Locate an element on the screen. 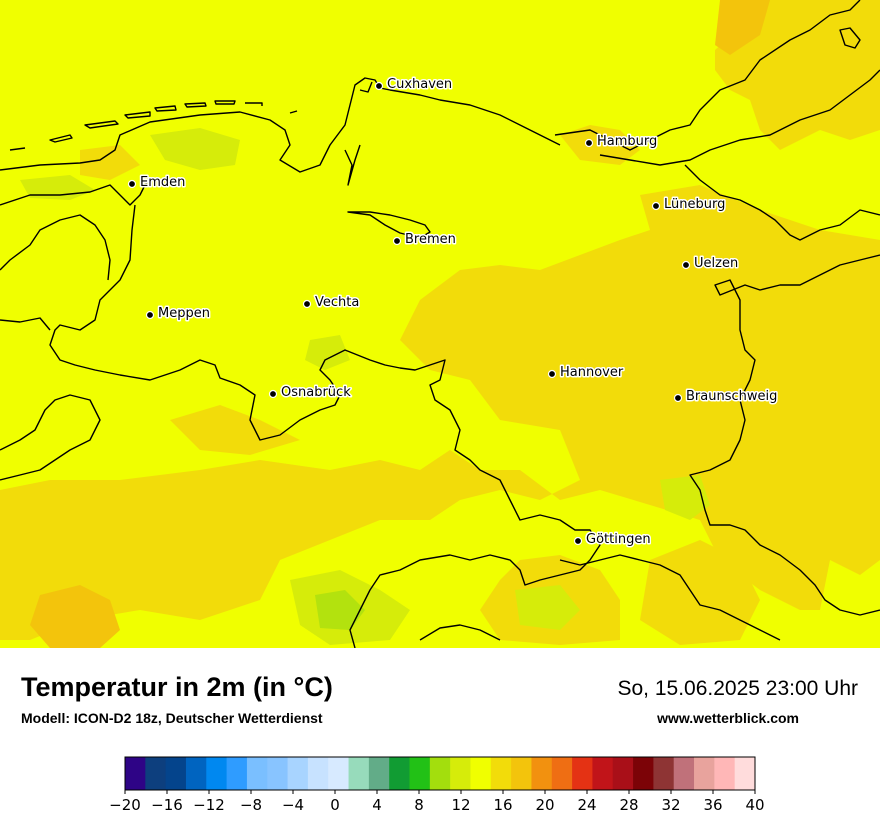 Image resolution: width=880 pixels, height=830 pixels. city-hannover: Hannover is located at coordinates (586, 373).